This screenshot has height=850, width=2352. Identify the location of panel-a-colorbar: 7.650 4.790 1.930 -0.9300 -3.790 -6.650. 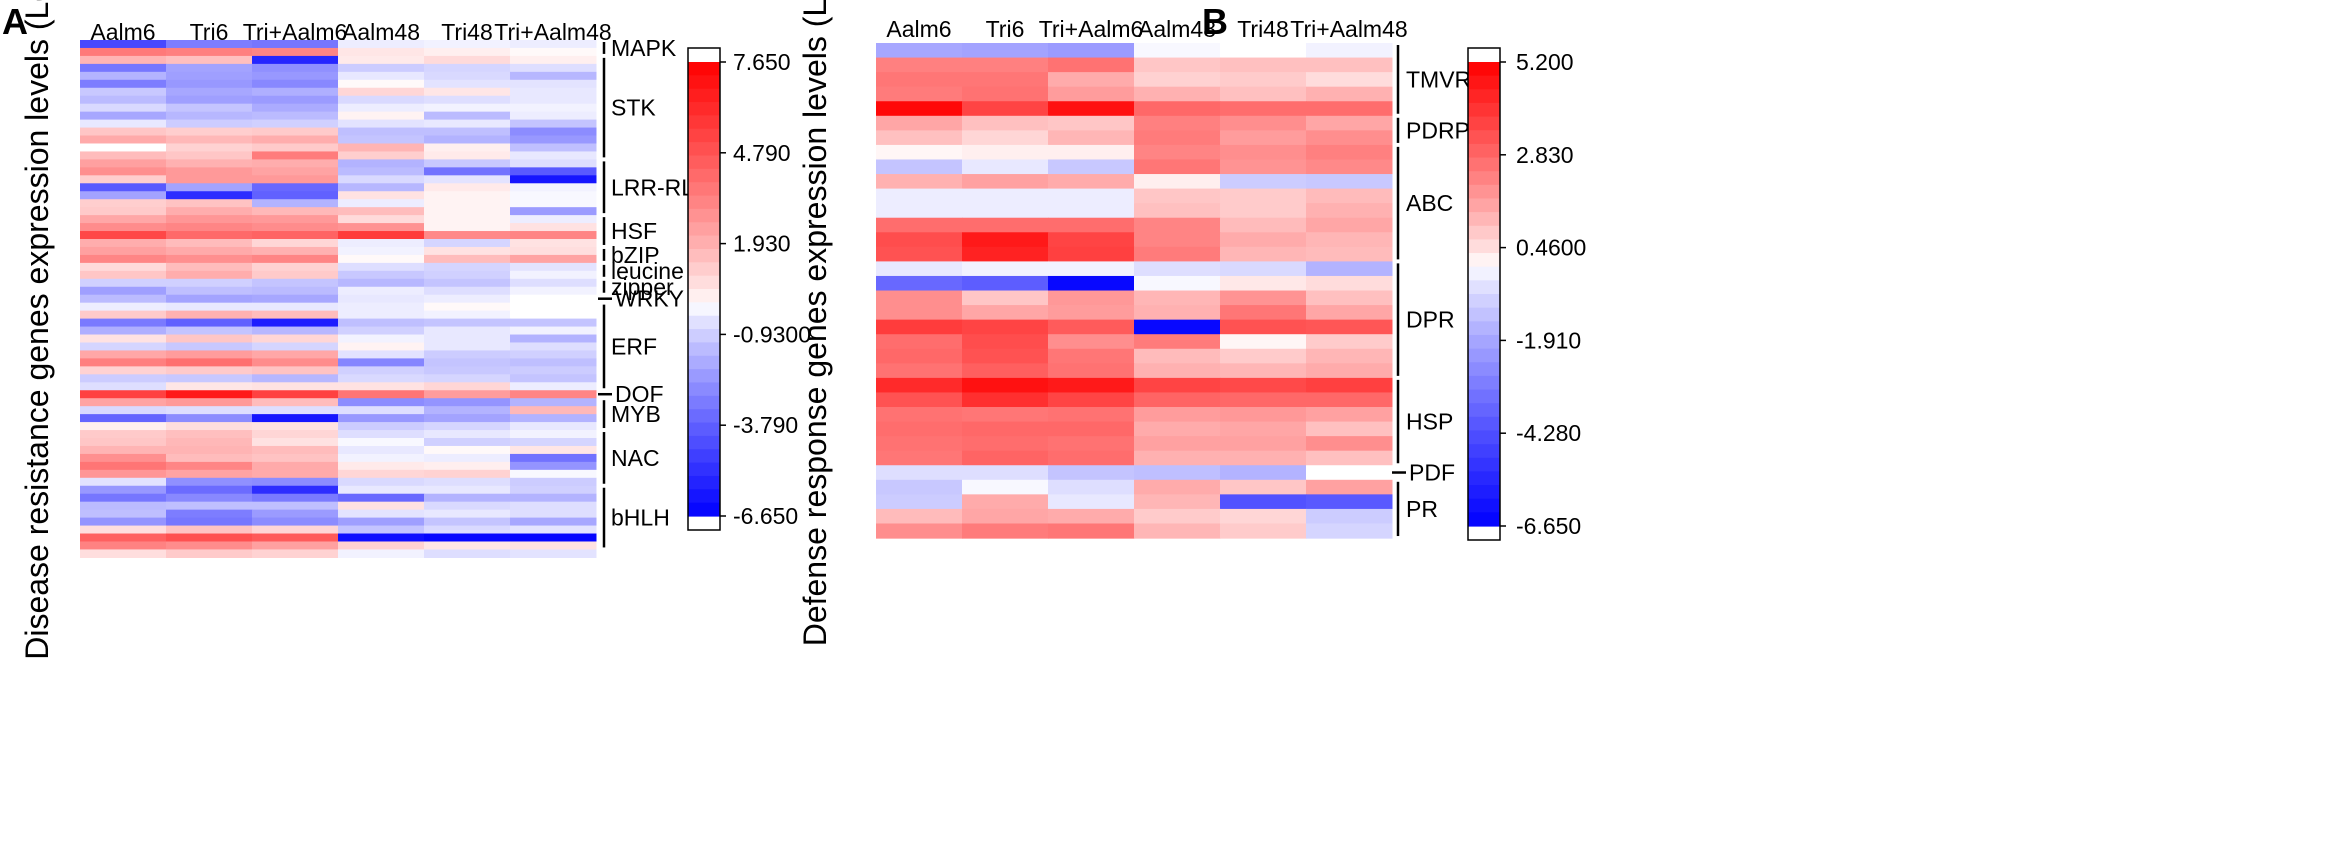
(749, 289).